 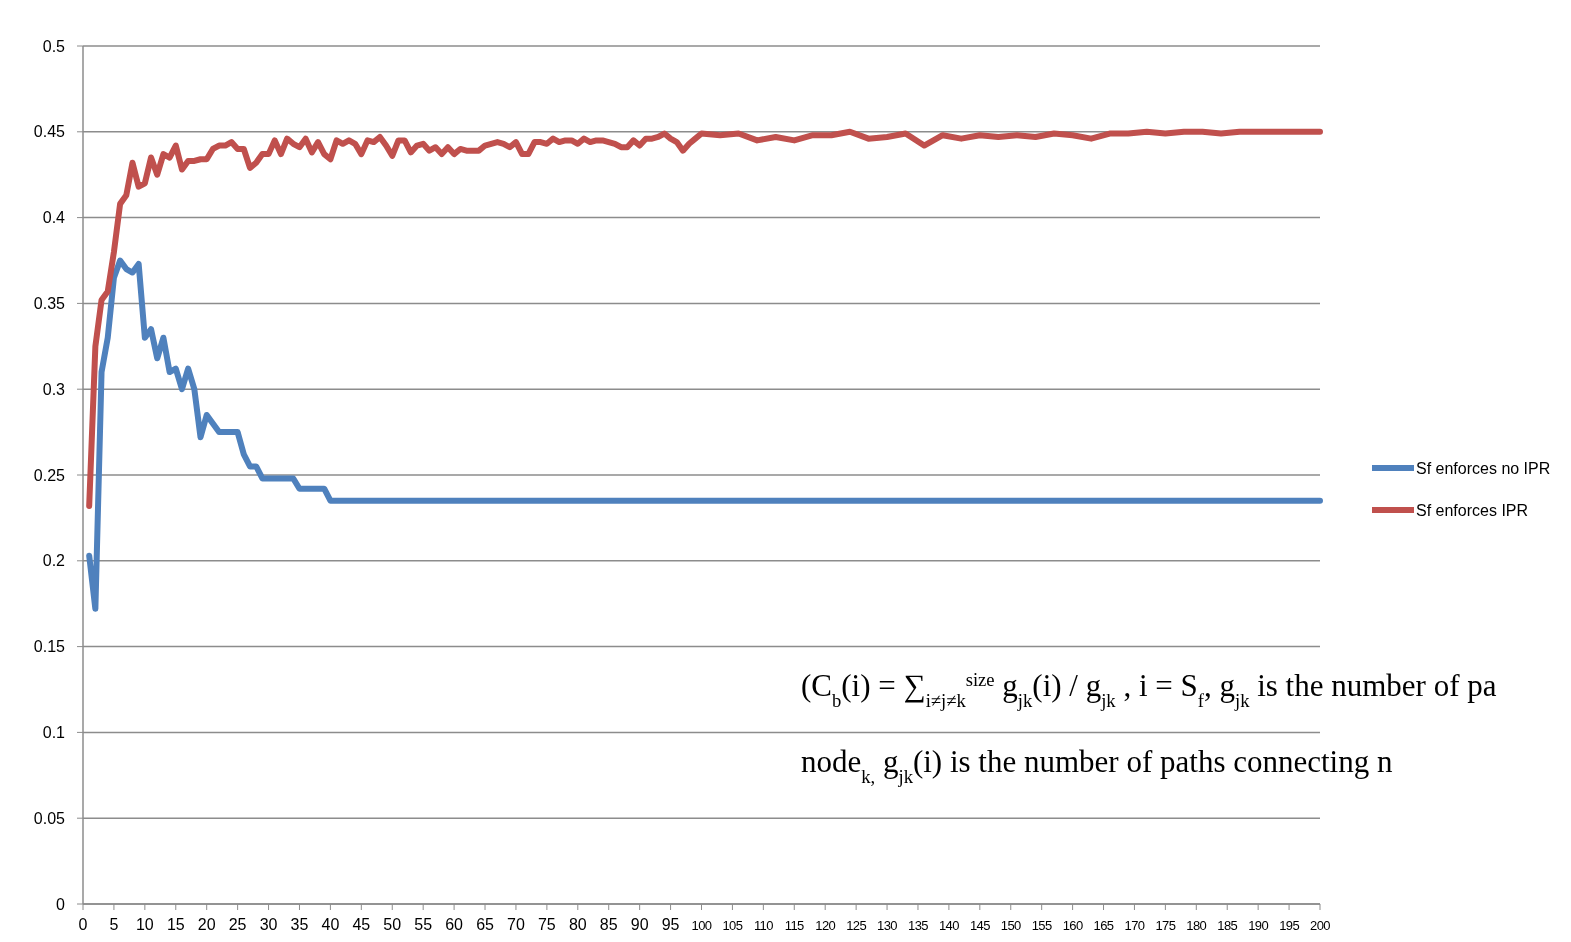 I want to click on legend-label: Sf enforces no IPR, so click(x=1483, y=468).